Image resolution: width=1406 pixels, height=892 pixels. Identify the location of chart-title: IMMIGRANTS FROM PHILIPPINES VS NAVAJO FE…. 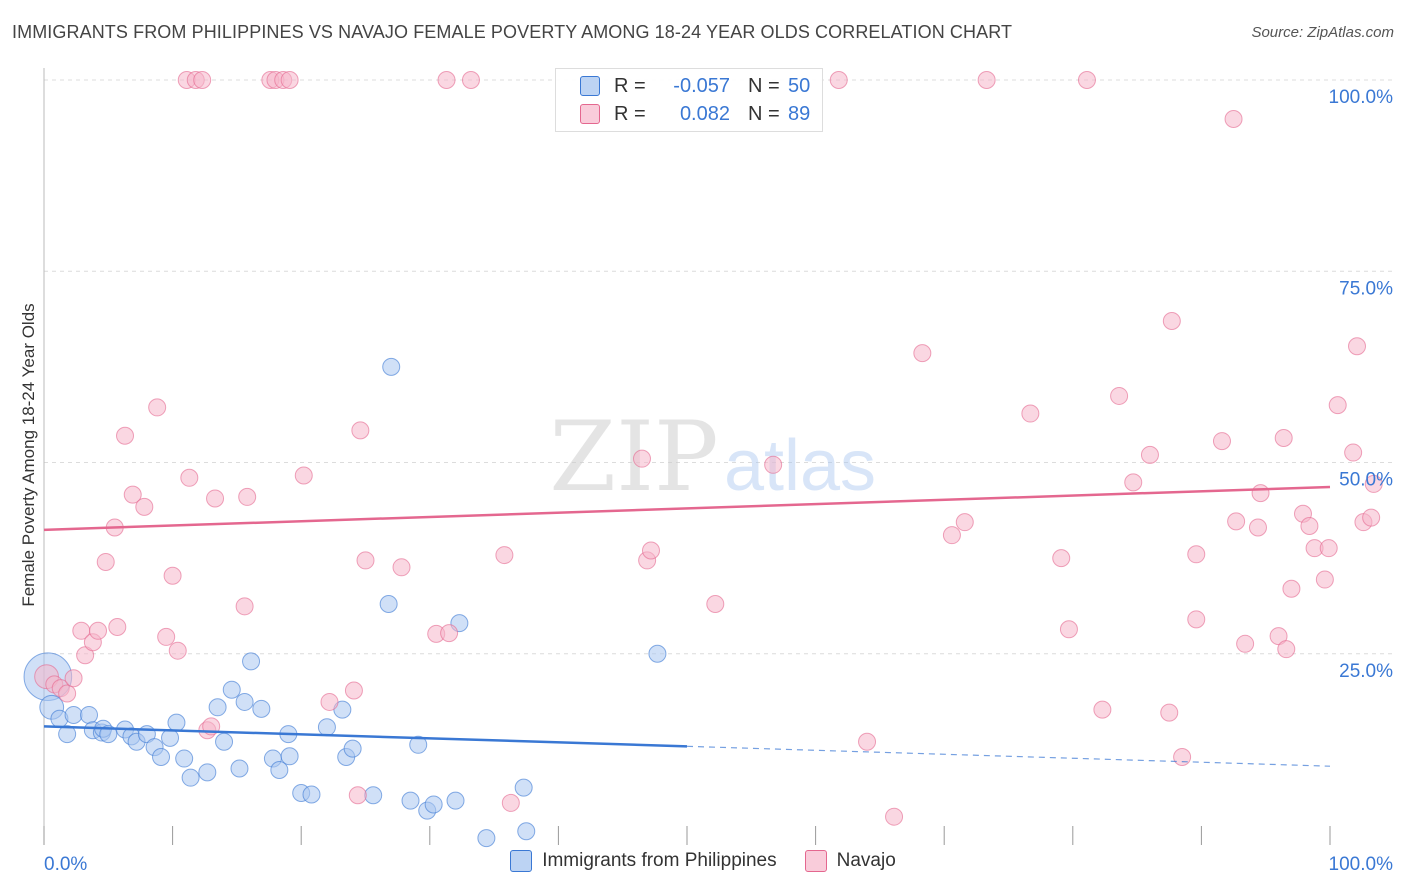
(512, 32).